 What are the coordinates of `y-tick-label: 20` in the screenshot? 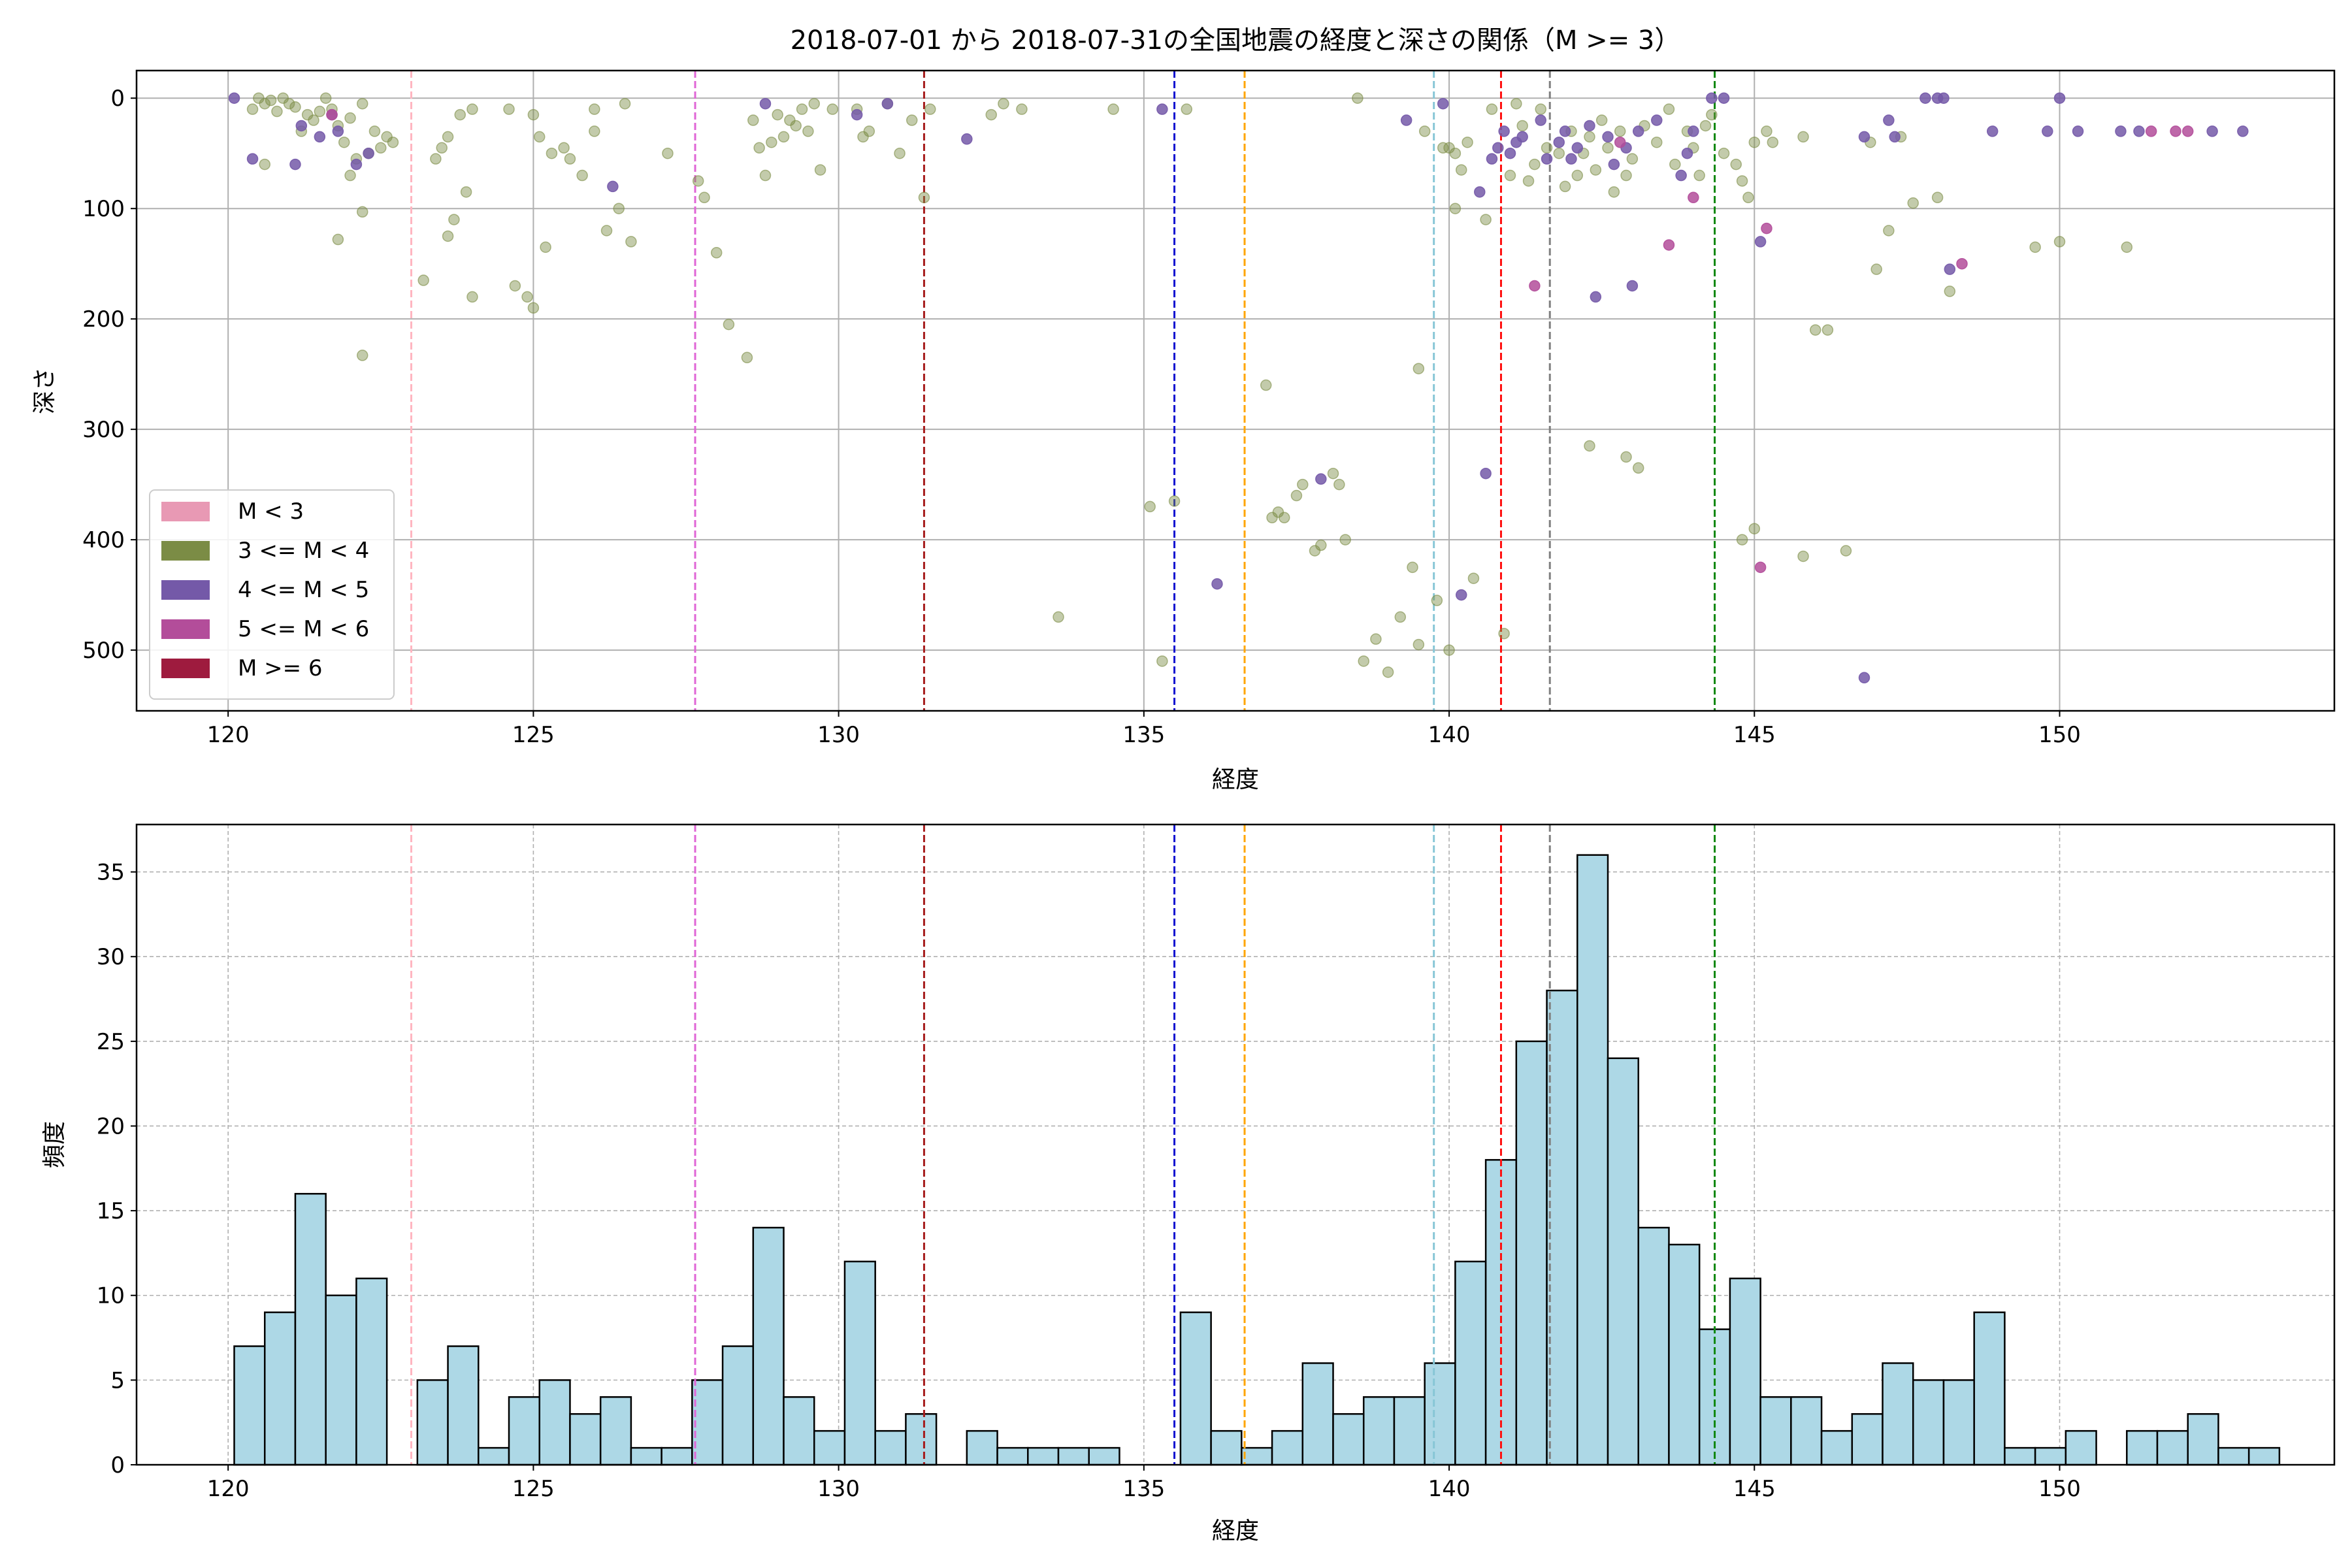 It's located at (111, 1126).